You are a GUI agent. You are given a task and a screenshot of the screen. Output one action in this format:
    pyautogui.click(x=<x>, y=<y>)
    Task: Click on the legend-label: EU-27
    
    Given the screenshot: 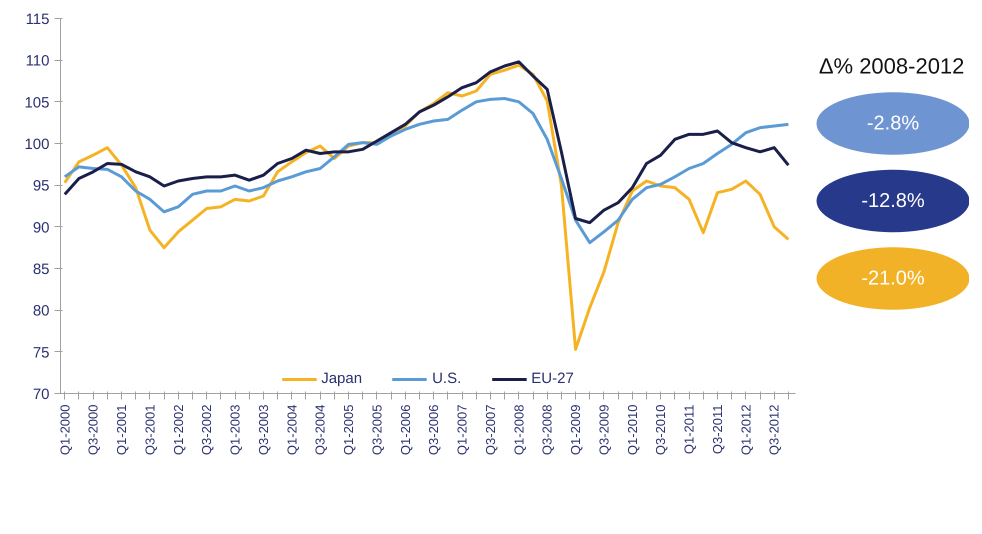 What is the action you would take?
    pyautogui.click(x=552, y=378)
    